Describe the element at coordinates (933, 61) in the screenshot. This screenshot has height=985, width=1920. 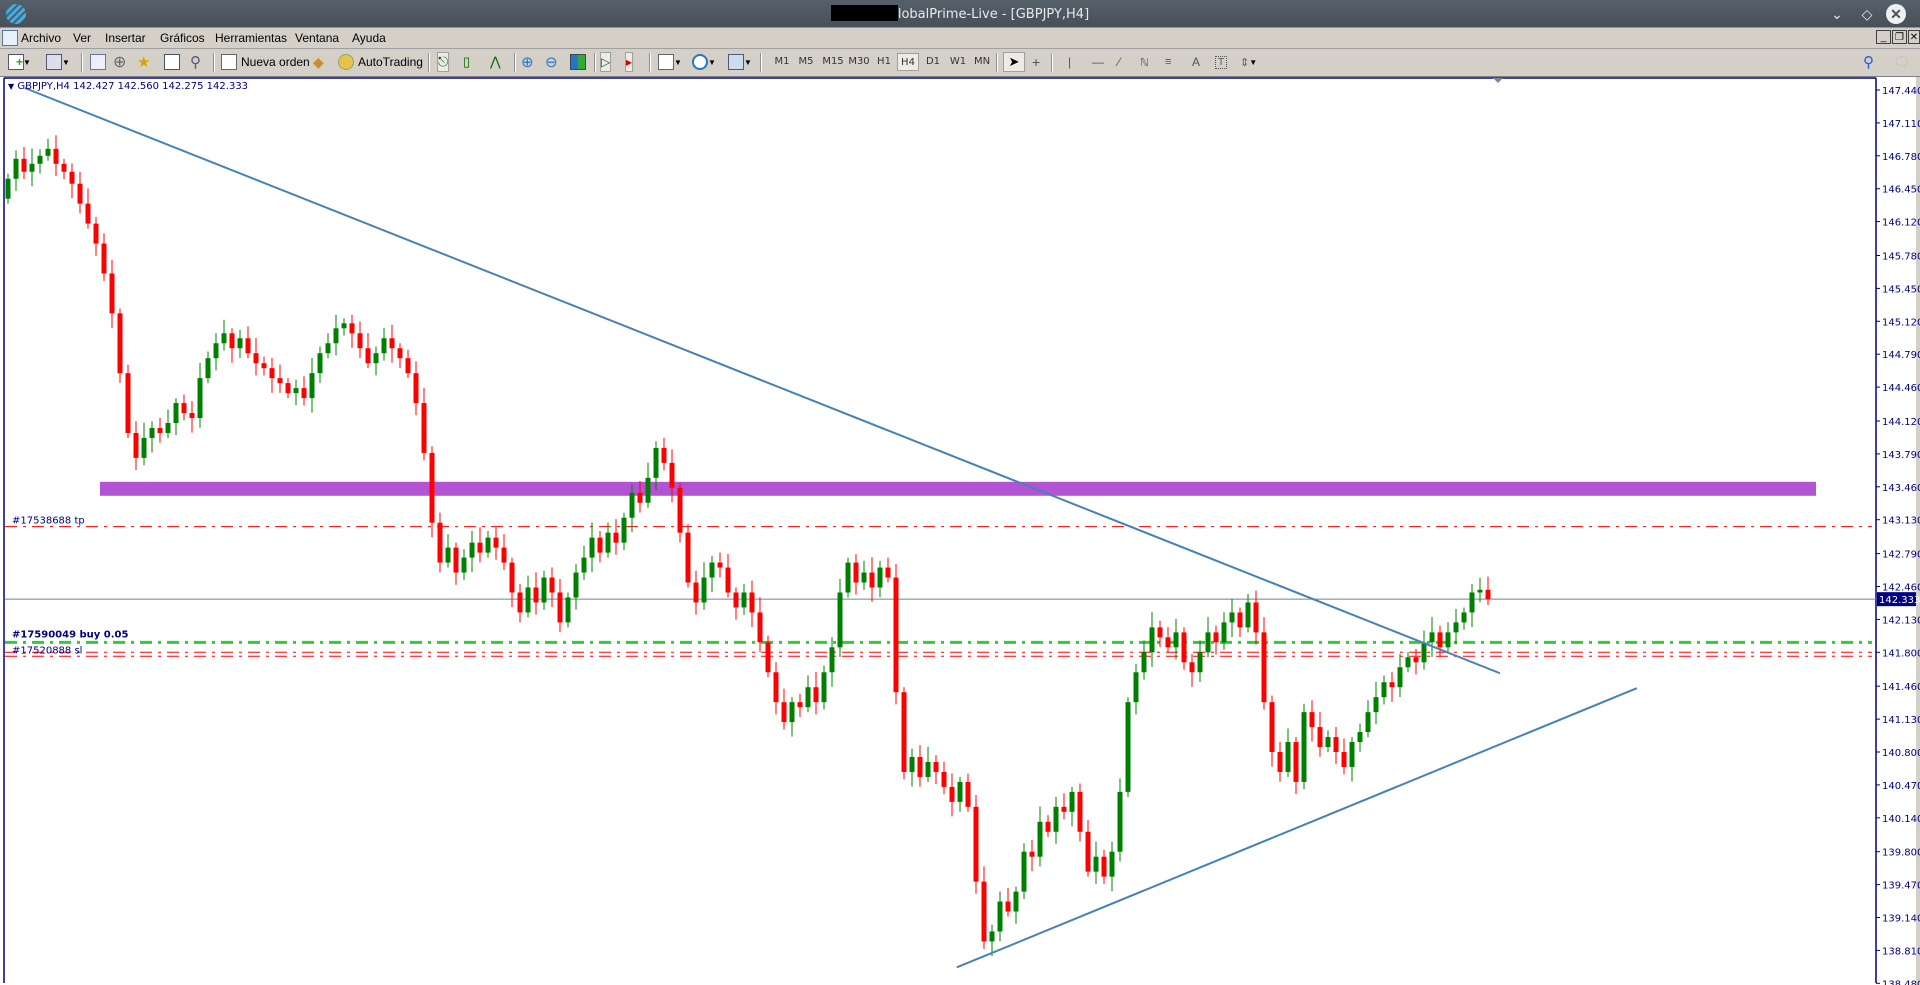
I see `timeframe-d1: D1` at that location.